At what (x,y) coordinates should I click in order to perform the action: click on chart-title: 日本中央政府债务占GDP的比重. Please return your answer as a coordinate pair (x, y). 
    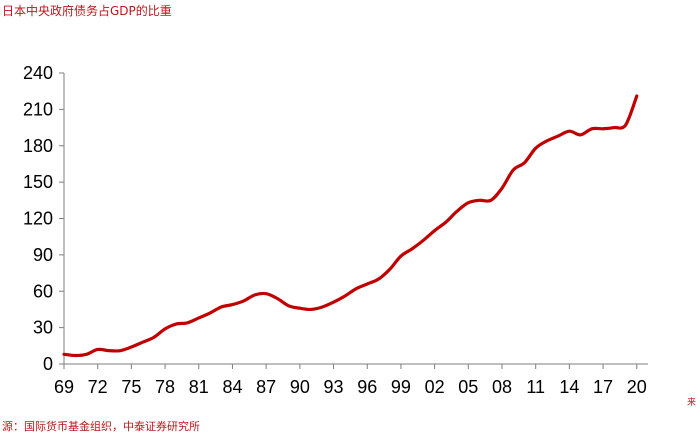
    Looking at the image, I should click on (87, 11).